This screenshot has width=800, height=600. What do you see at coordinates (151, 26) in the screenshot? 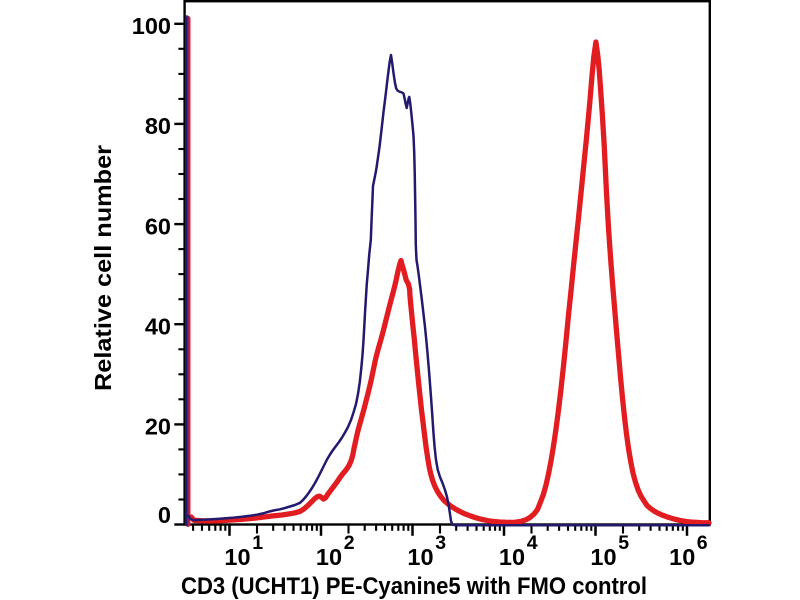
I see `svg-text: 100` at bounding box center [151, 26].